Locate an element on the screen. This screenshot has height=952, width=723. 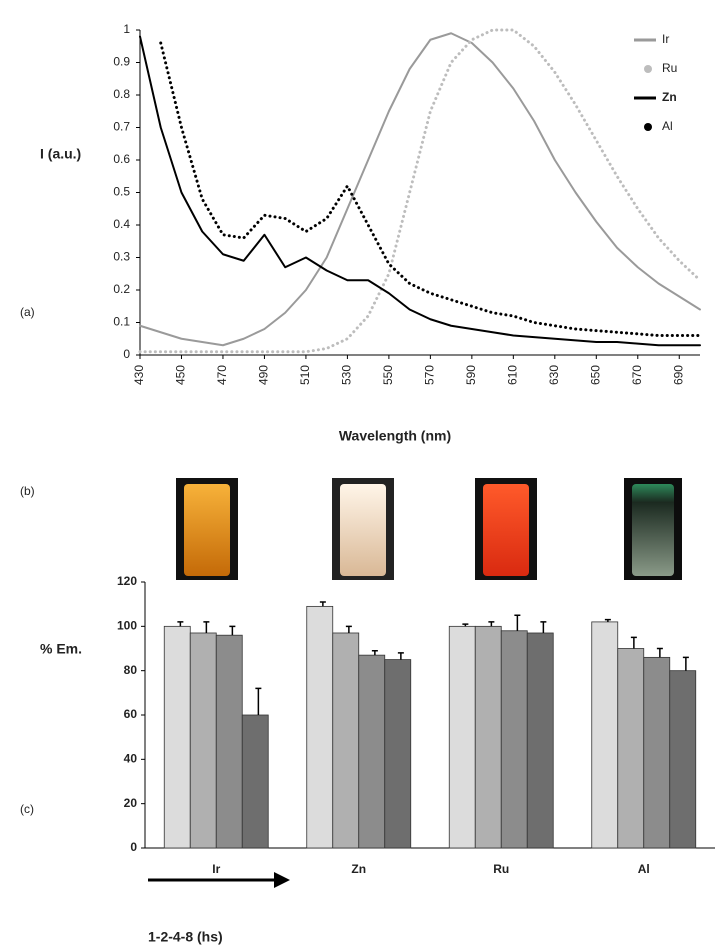
x-tick-label: Zn is located at coordinates (358, 869).